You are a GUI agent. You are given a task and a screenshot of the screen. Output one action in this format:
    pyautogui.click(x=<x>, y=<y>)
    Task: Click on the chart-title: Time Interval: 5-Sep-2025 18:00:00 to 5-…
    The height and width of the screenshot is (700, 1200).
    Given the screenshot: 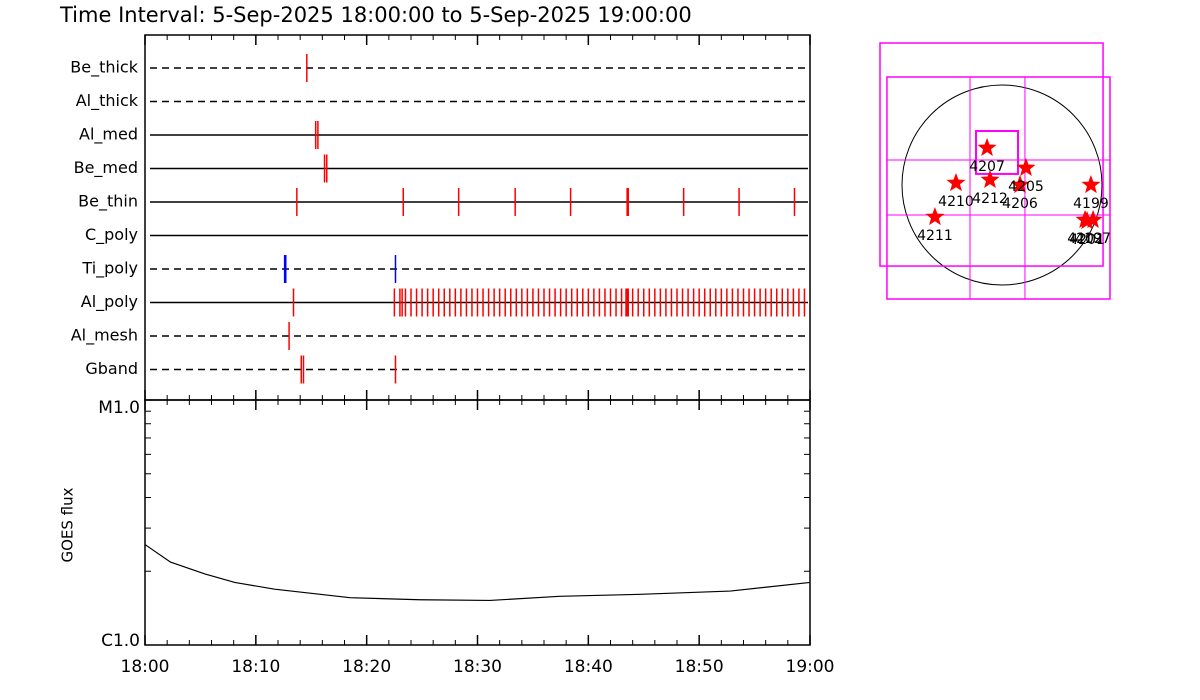 What is the action you would take?
    pyautogui.click(x=375, y=15)
    